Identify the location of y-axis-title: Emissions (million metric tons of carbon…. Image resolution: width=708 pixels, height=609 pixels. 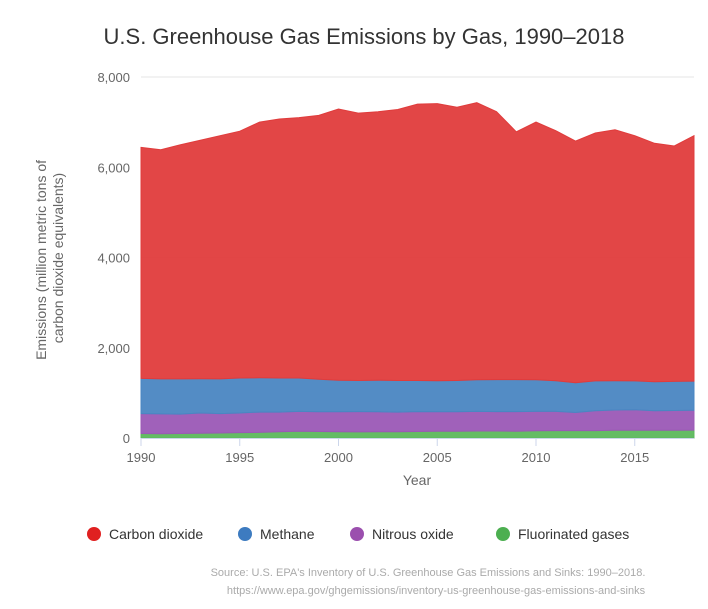
(49, 258).